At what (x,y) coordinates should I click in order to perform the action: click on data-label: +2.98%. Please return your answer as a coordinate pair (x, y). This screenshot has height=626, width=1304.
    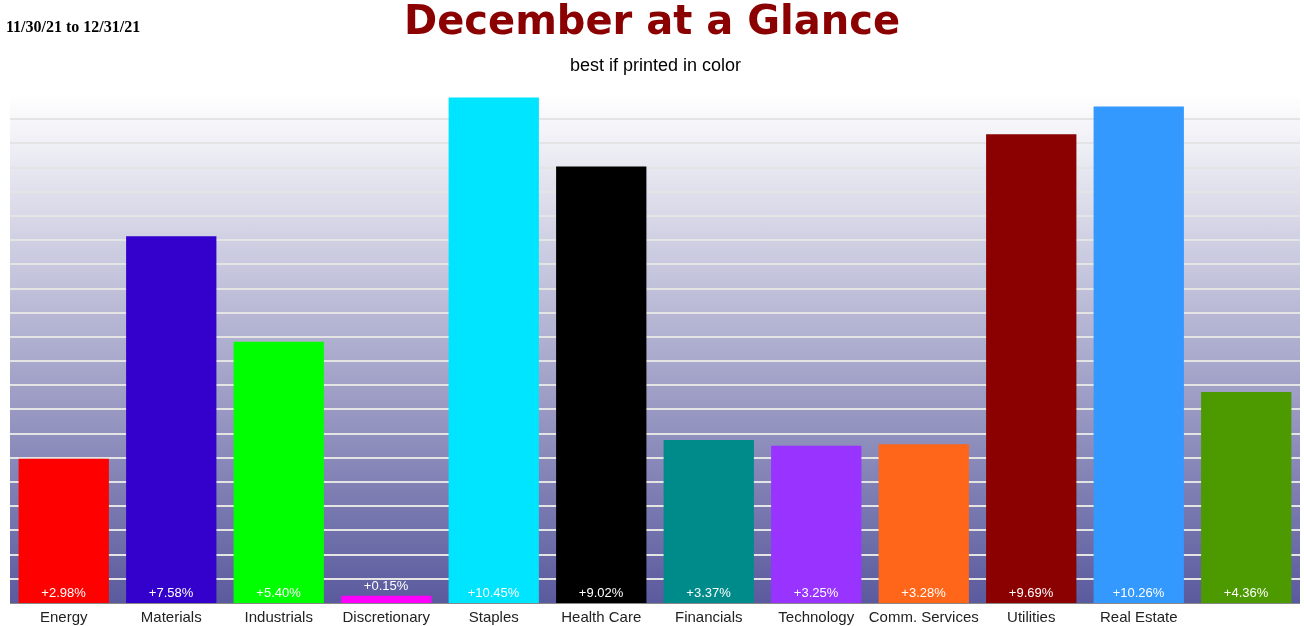
    Looking at the image, I should click on (64, 592).